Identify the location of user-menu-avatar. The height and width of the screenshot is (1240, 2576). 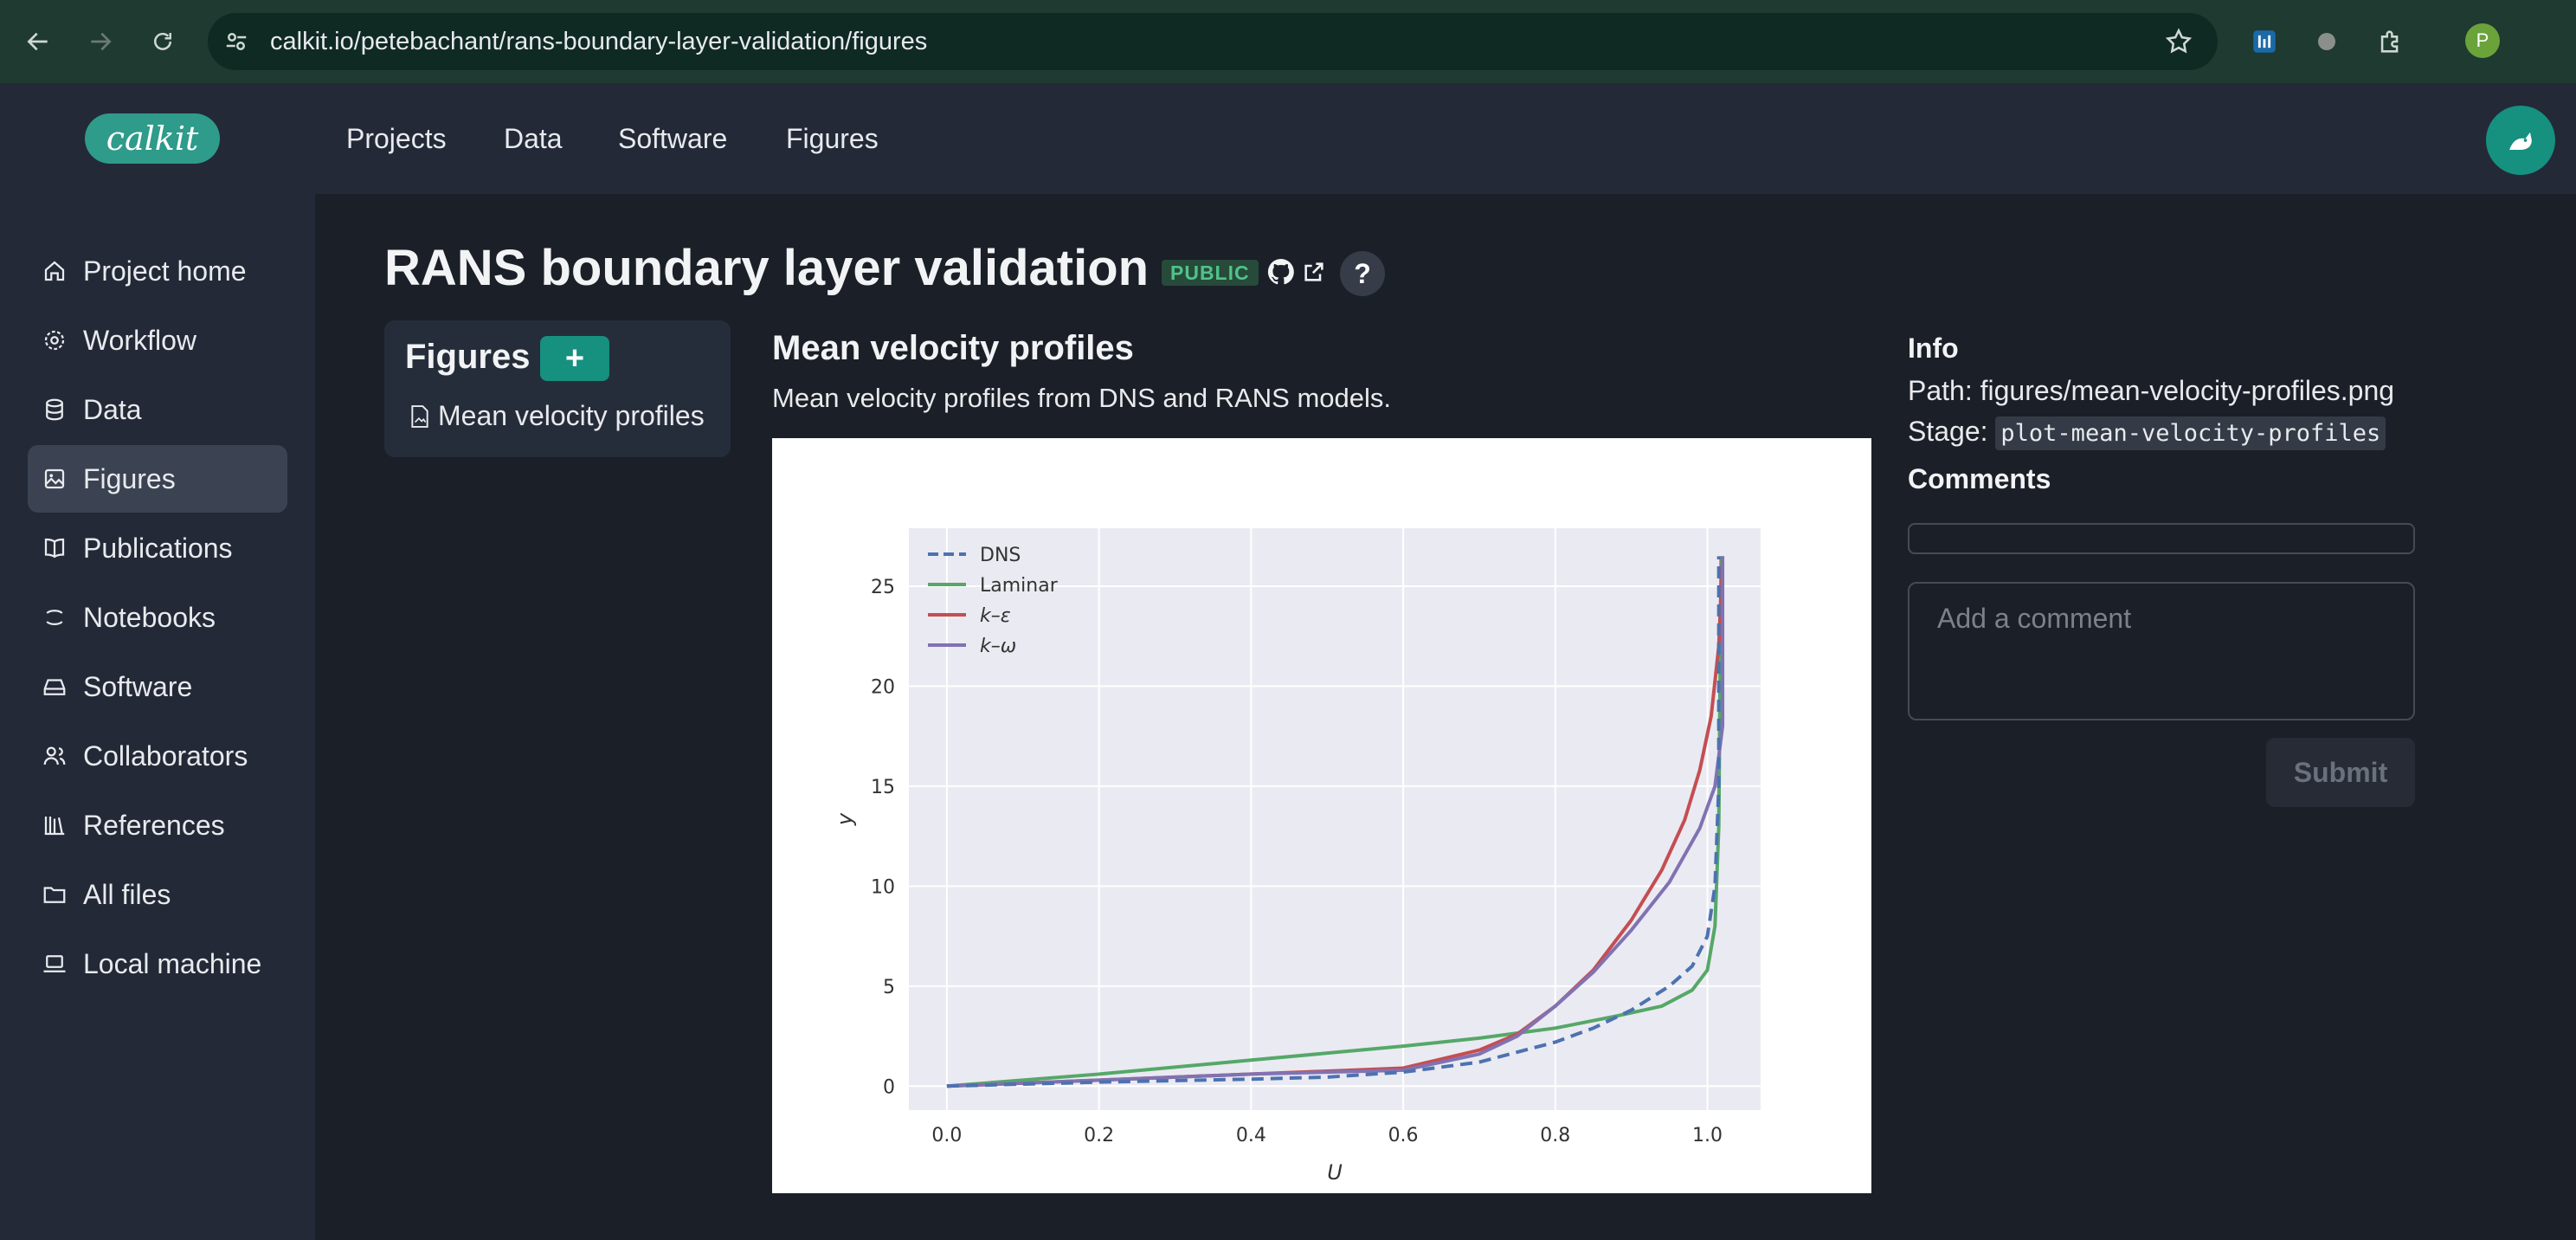
(2520, 140).